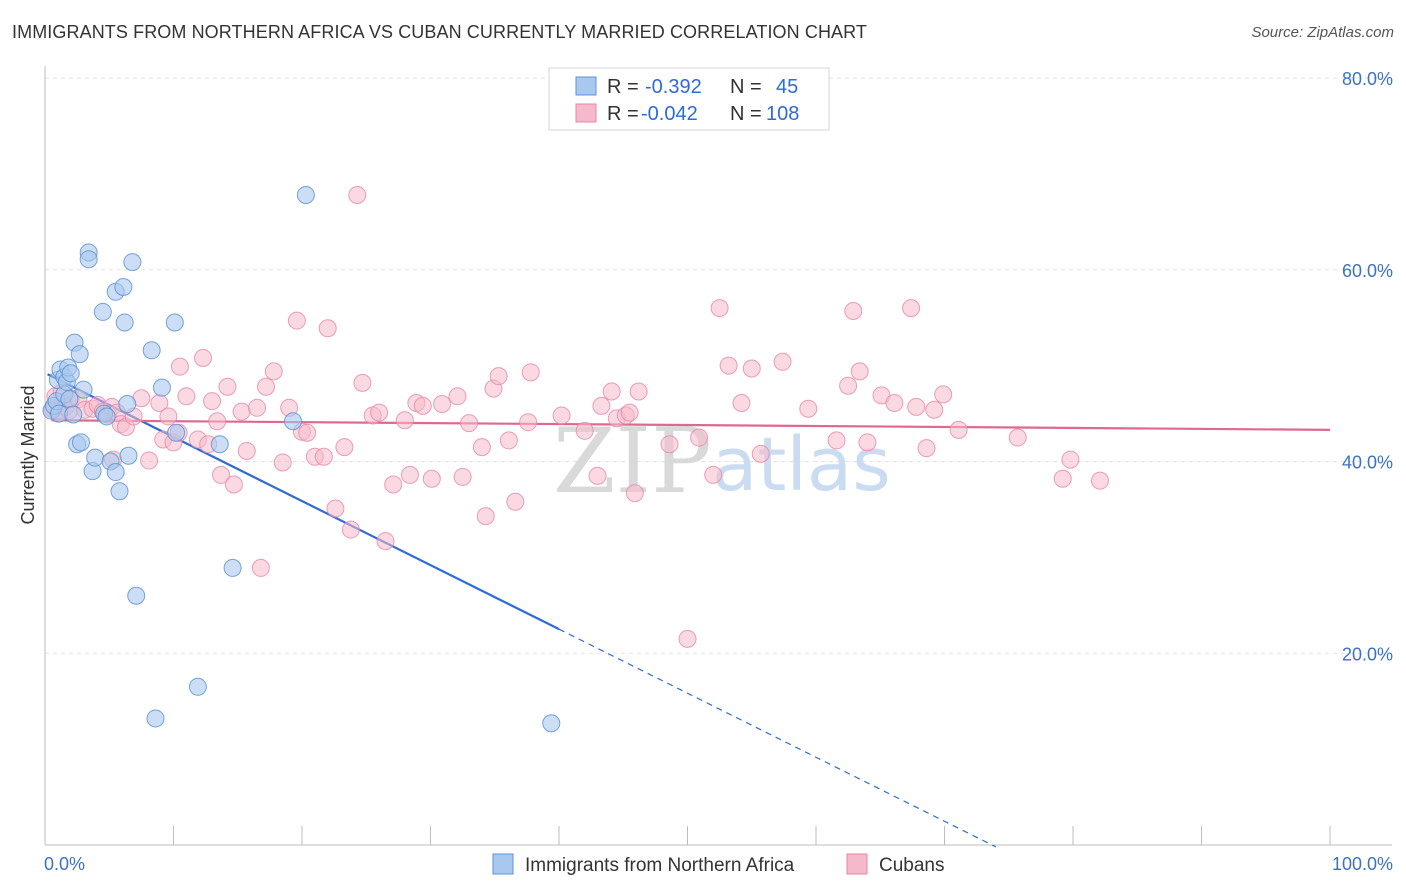  I want to click on bottom-legend: Immigrants from Northern Africa Cubans, so click(718, 864).